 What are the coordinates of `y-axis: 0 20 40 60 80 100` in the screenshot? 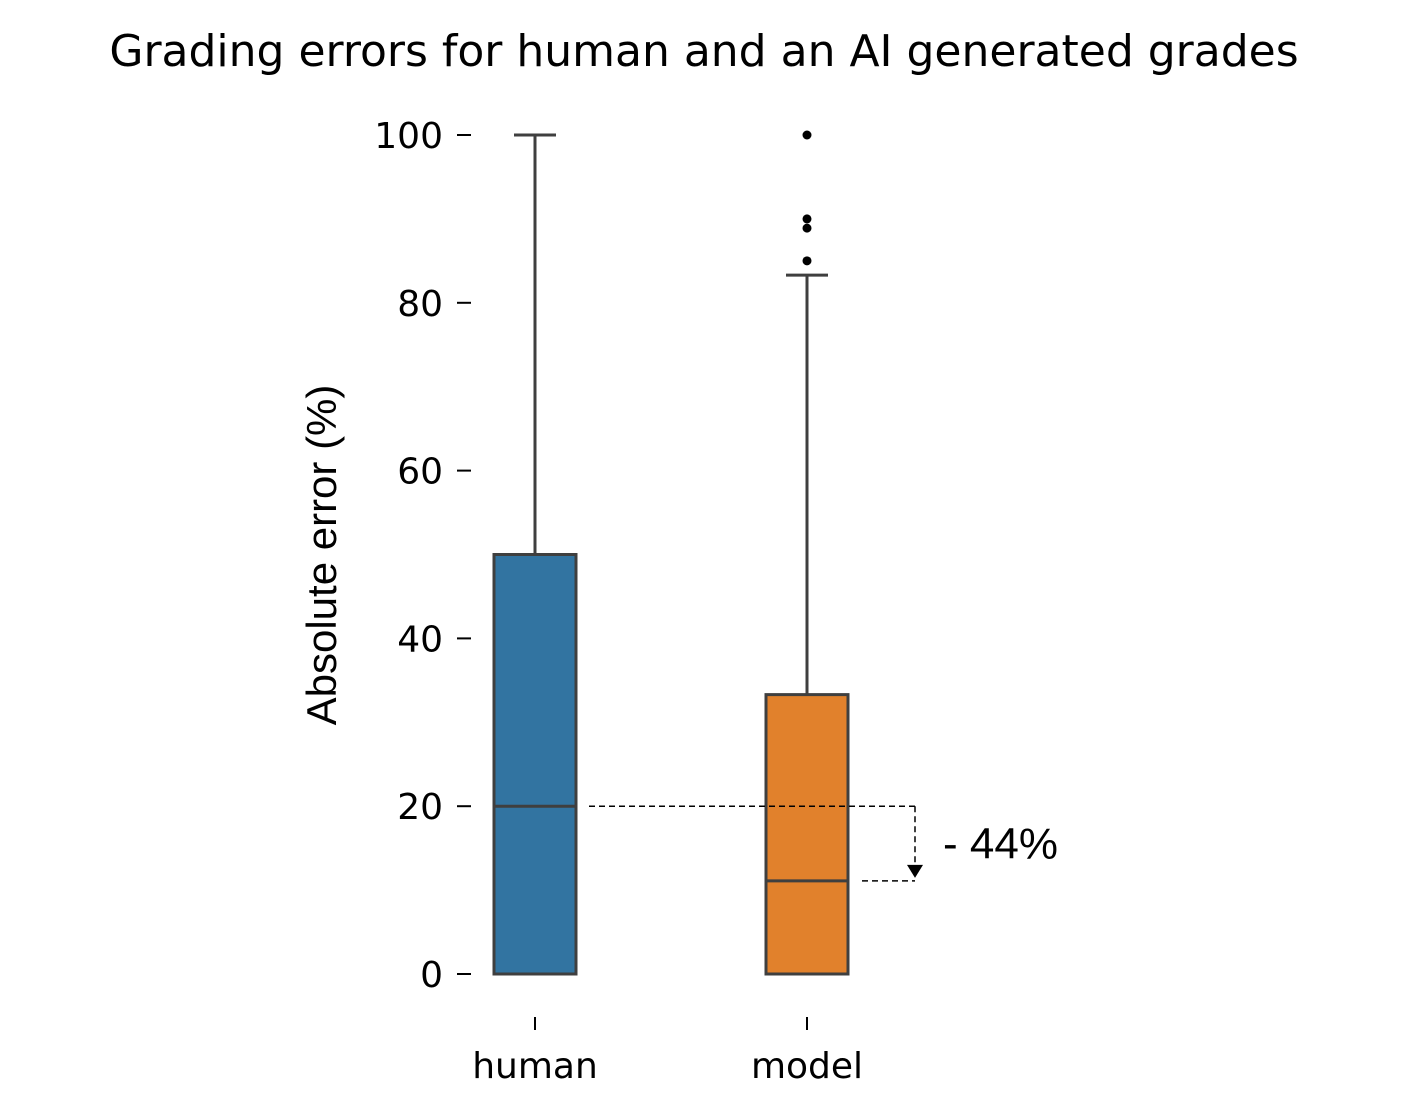 It's located at (422, 556).